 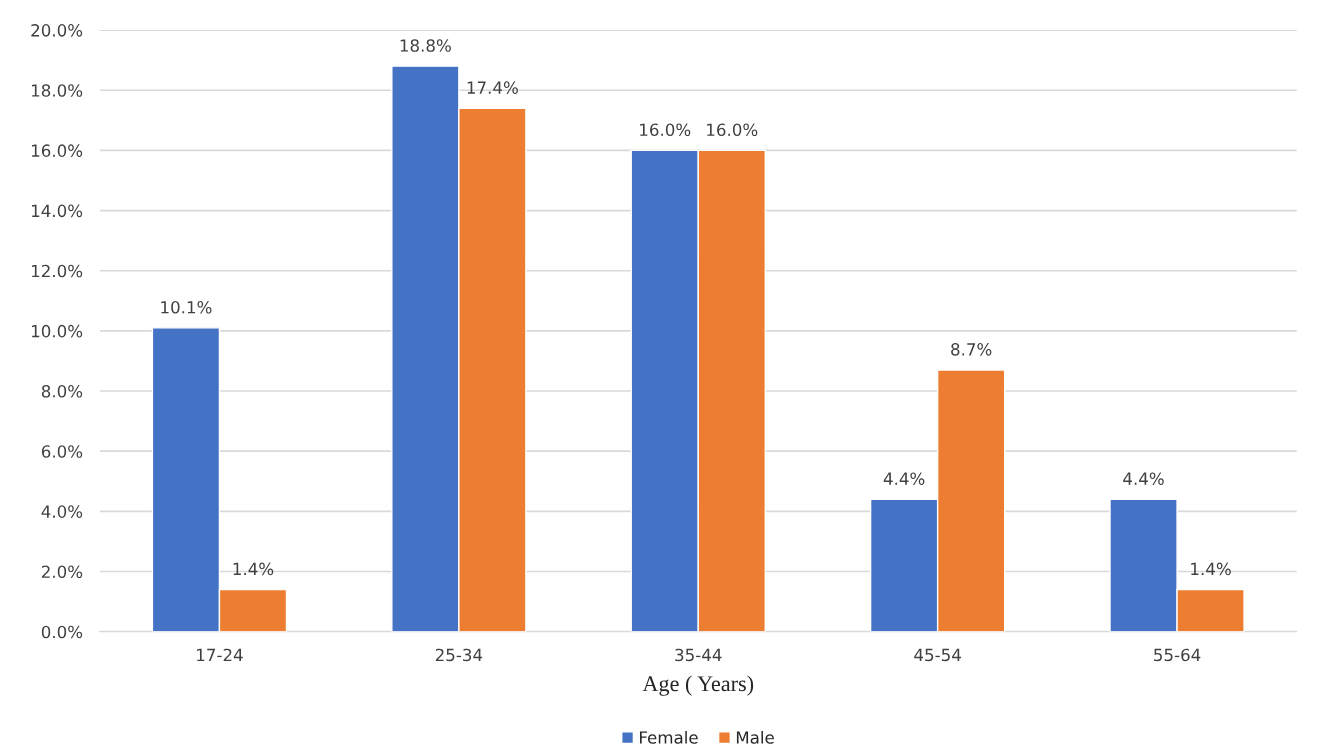 I want to click on y-tick-label: 10.0%, so click(x=57, y=331).